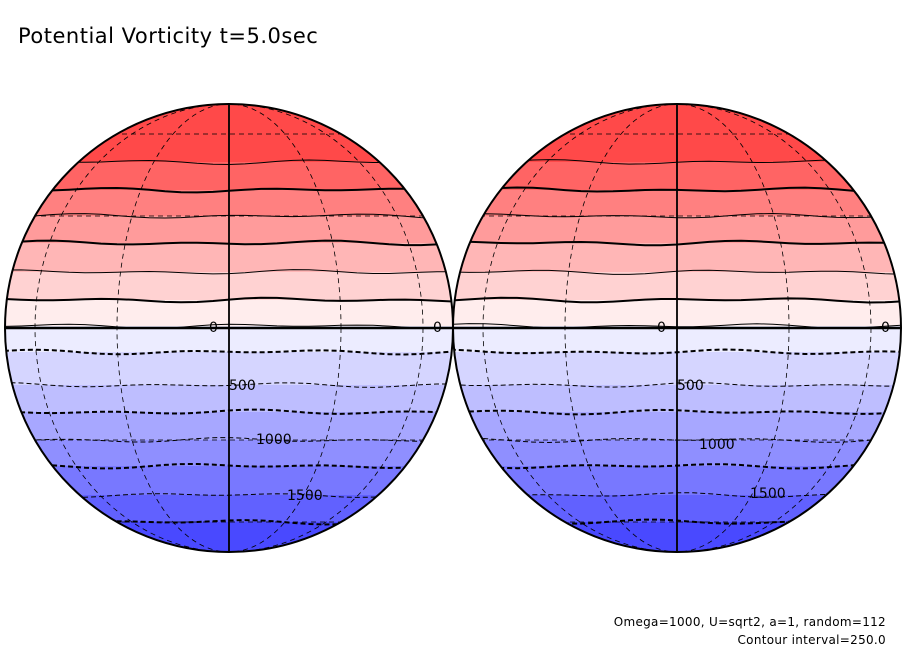  I want to click on chart-title: Potential Vorticity t=5.0sec, so click(168, 36).